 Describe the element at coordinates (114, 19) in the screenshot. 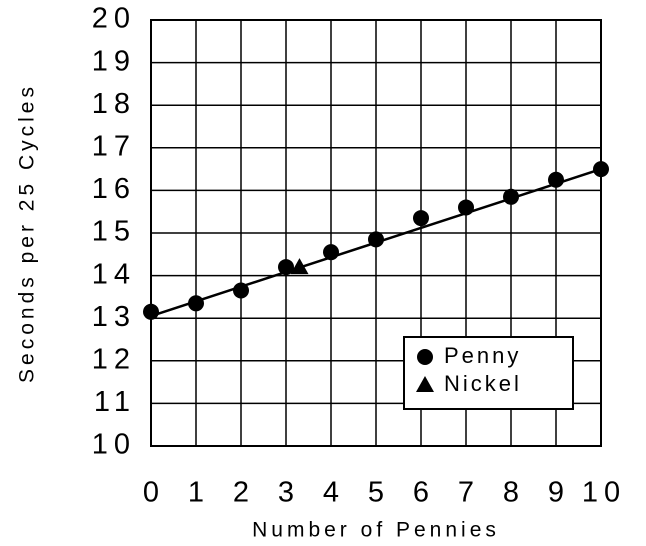

I see `y-tick-label: 20` at that location.